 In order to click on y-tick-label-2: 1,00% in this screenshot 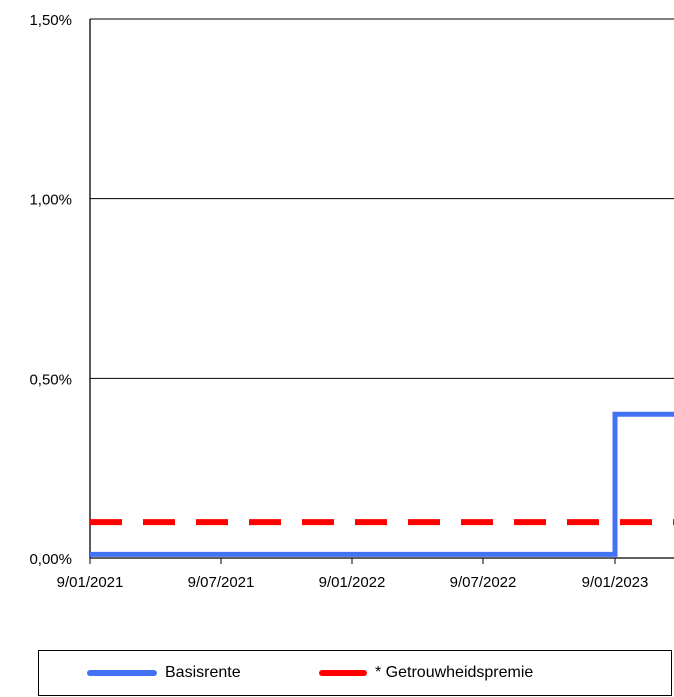, I will do `click(50, 200)`.